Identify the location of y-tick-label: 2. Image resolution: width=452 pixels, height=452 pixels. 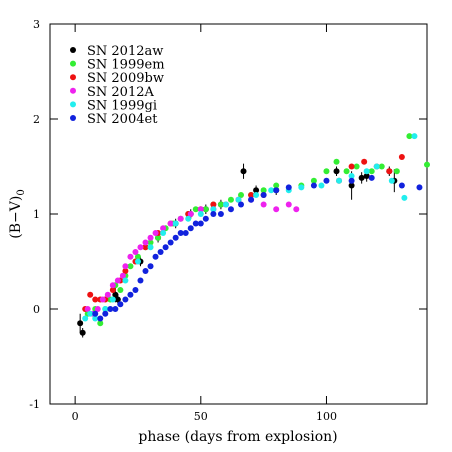
(36, 119).